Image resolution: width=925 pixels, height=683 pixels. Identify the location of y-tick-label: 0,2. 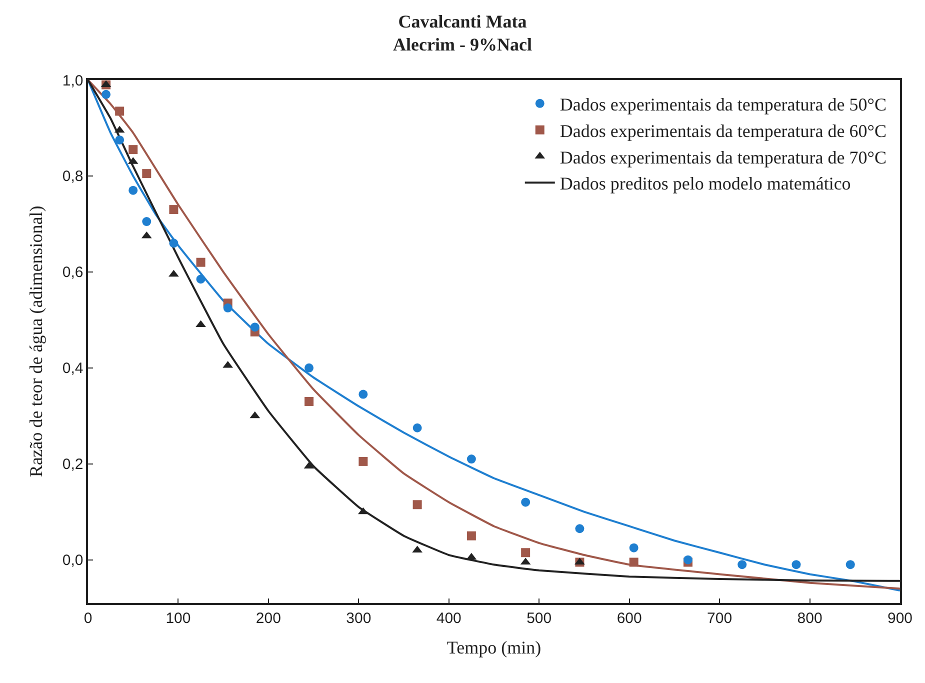
(73, 465).